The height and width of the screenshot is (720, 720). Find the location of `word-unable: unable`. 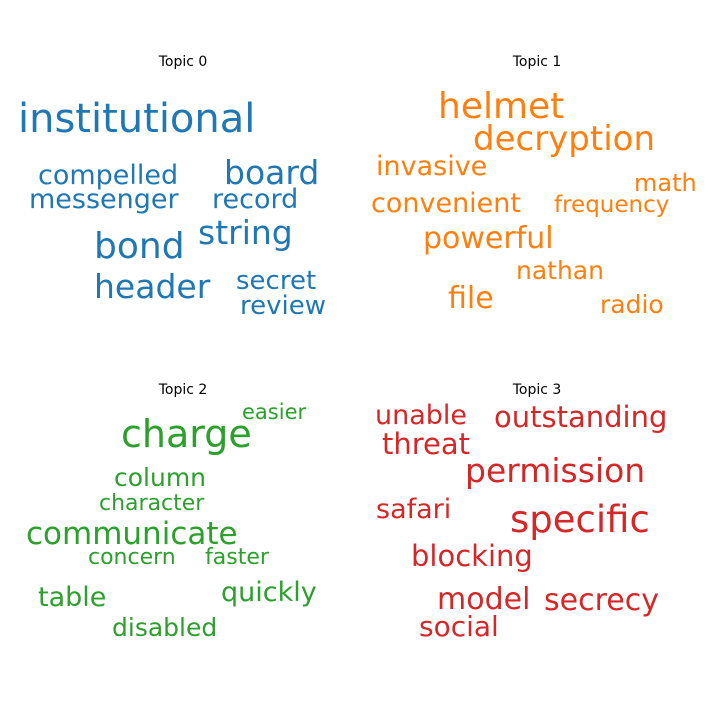

word-unable: unable is located at coordinates (421, 415).